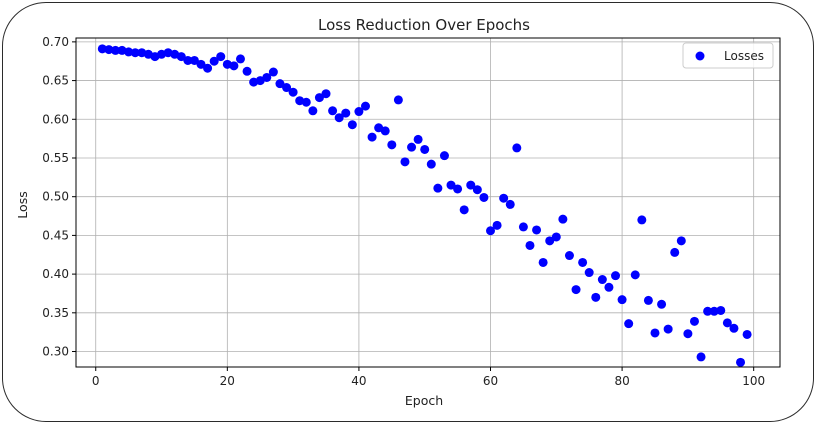 The width and height of the screenshot is (818, 426). What do you see at coordinates (358, 381) in the screenshot?
I see `x-tick-label: 40` at bounding box center [358, 381].